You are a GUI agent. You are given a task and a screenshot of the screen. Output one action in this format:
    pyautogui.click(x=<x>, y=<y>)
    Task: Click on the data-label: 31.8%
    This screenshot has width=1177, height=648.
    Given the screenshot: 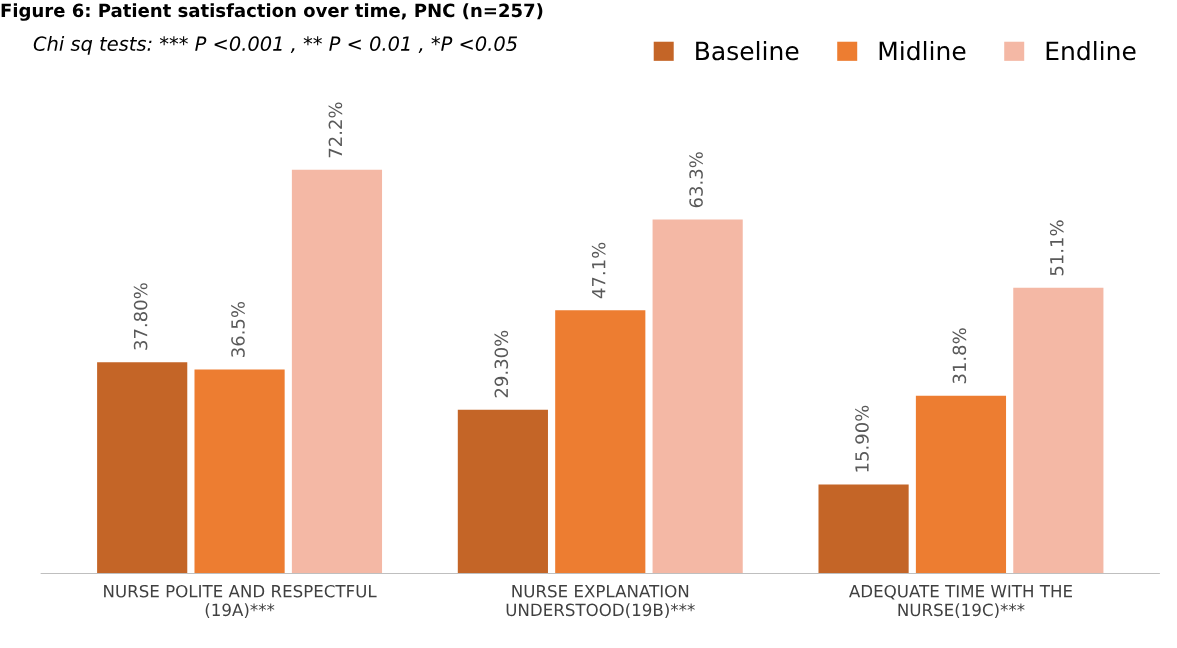 What is the action you would take?
    pyautogui.click(x=959, y=356)
    